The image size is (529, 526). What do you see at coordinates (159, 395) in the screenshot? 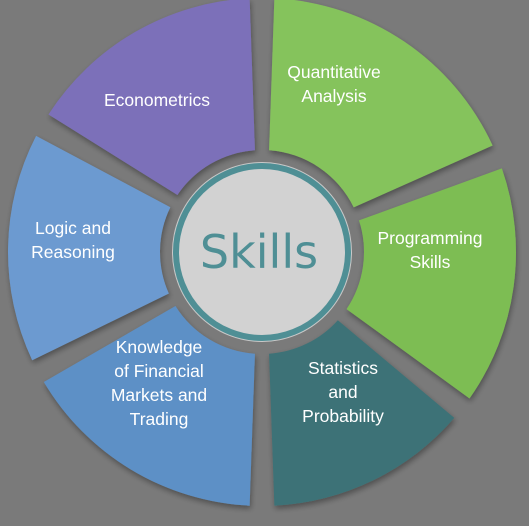
I see `segment-label-line: Markets and` at bounding box center [159, 395].